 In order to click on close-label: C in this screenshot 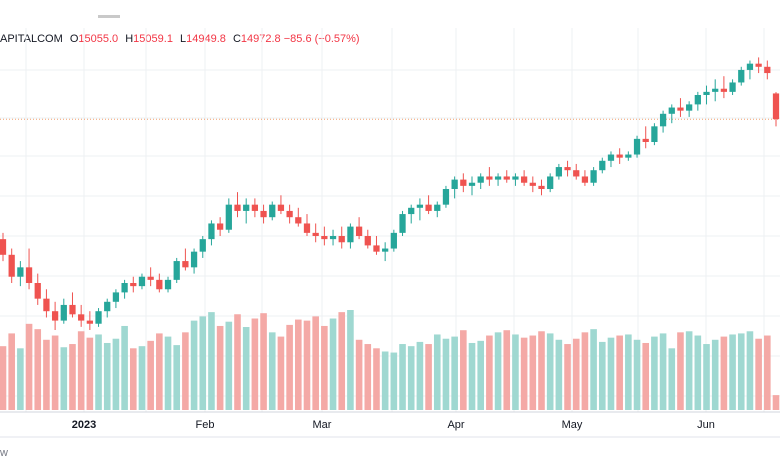, I will do `click(236, 39)`.